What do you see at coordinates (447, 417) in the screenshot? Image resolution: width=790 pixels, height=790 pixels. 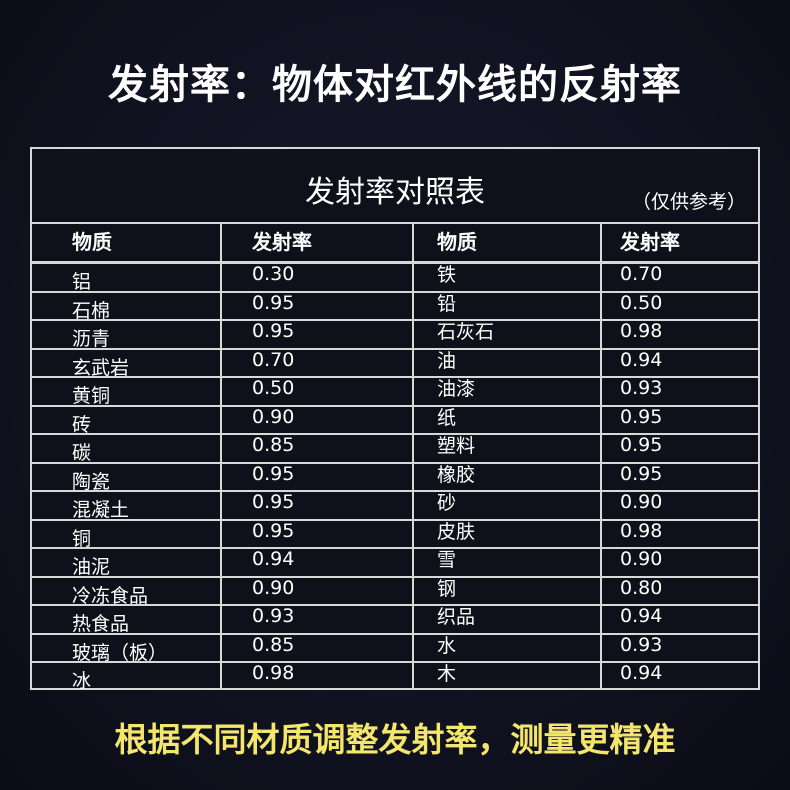 I see `cell-material-2: 纸` at bounding box center [447, 417].